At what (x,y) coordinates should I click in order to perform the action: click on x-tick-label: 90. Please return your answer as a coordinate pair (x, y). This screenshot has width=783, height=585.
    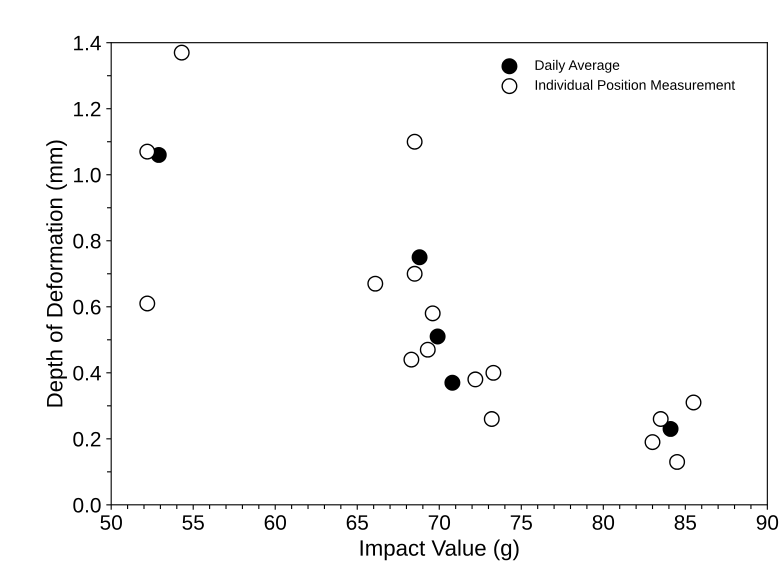
    Looking at the image, I should click on (767, 522).